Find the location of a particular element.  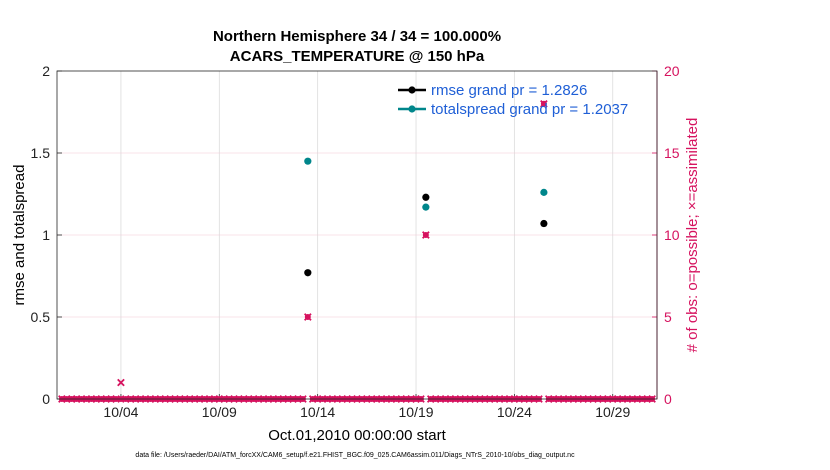

y-axis-label: rmse and totalspread is located at coordinates (19, 235).